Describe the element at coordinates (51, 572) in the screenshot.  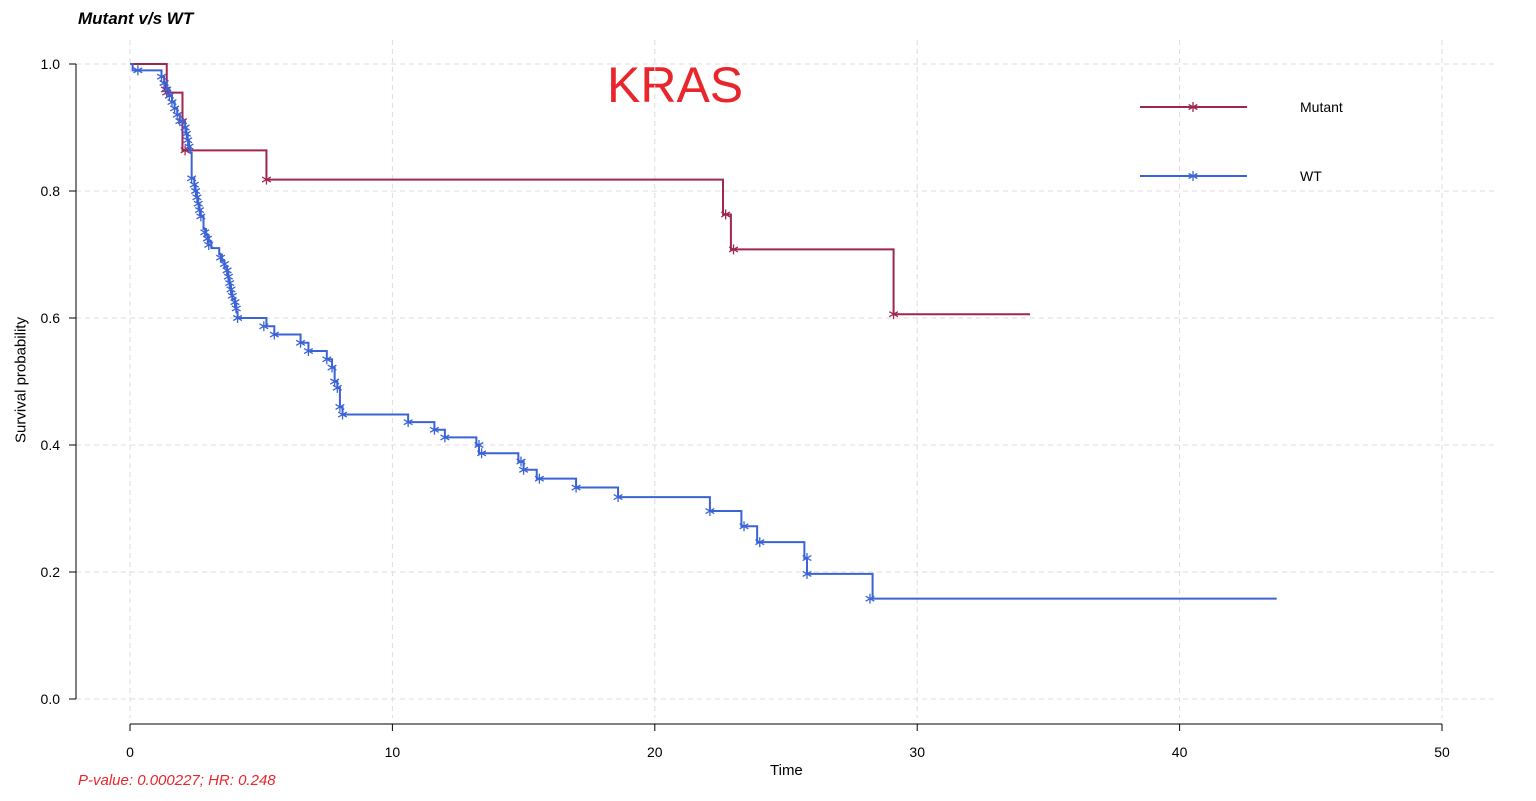
I see `y-tick-label: 0.2` at that location.